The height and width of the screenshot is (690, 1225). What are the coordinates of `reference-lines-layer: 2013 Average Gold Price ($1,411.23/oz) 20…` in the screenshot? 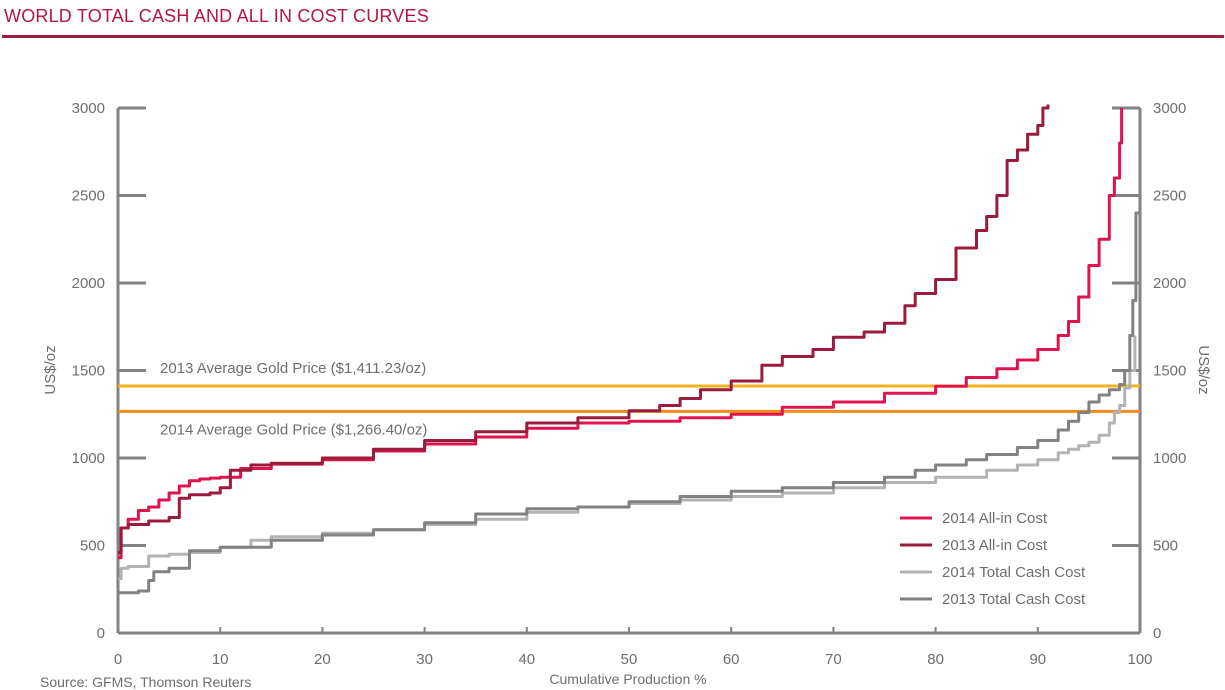 It's located at (629, 399).